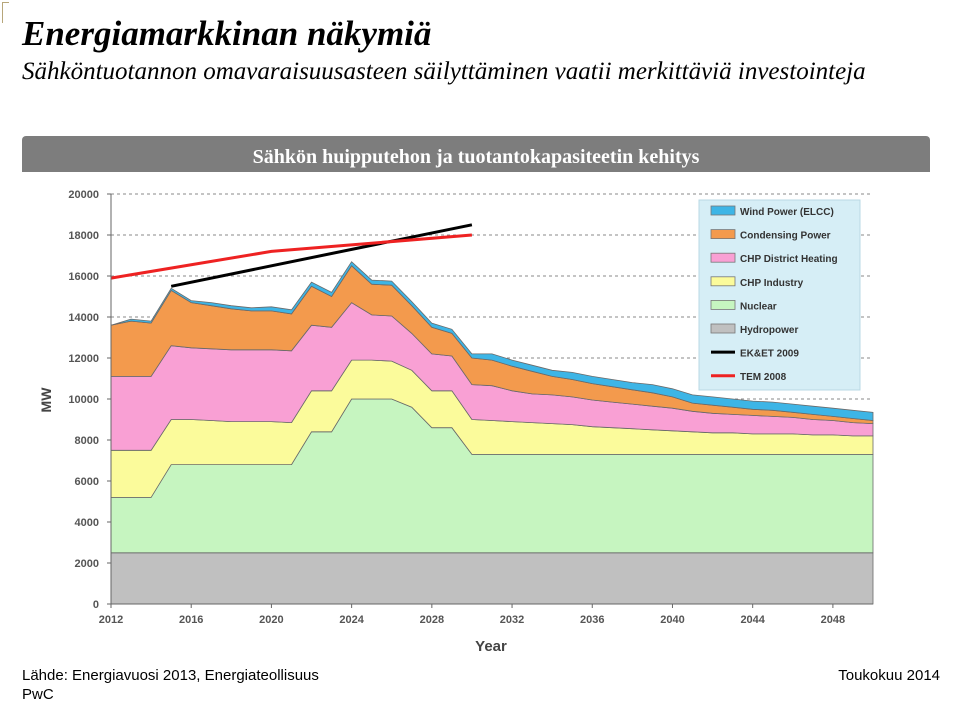 The width and height of the screenshot is (960, 704). What do you see at coordinates (769, 354) in the screenshot?
I see `legend-label-ek-et-2009: EK&ET 2009` at bounding box center [769, 354].